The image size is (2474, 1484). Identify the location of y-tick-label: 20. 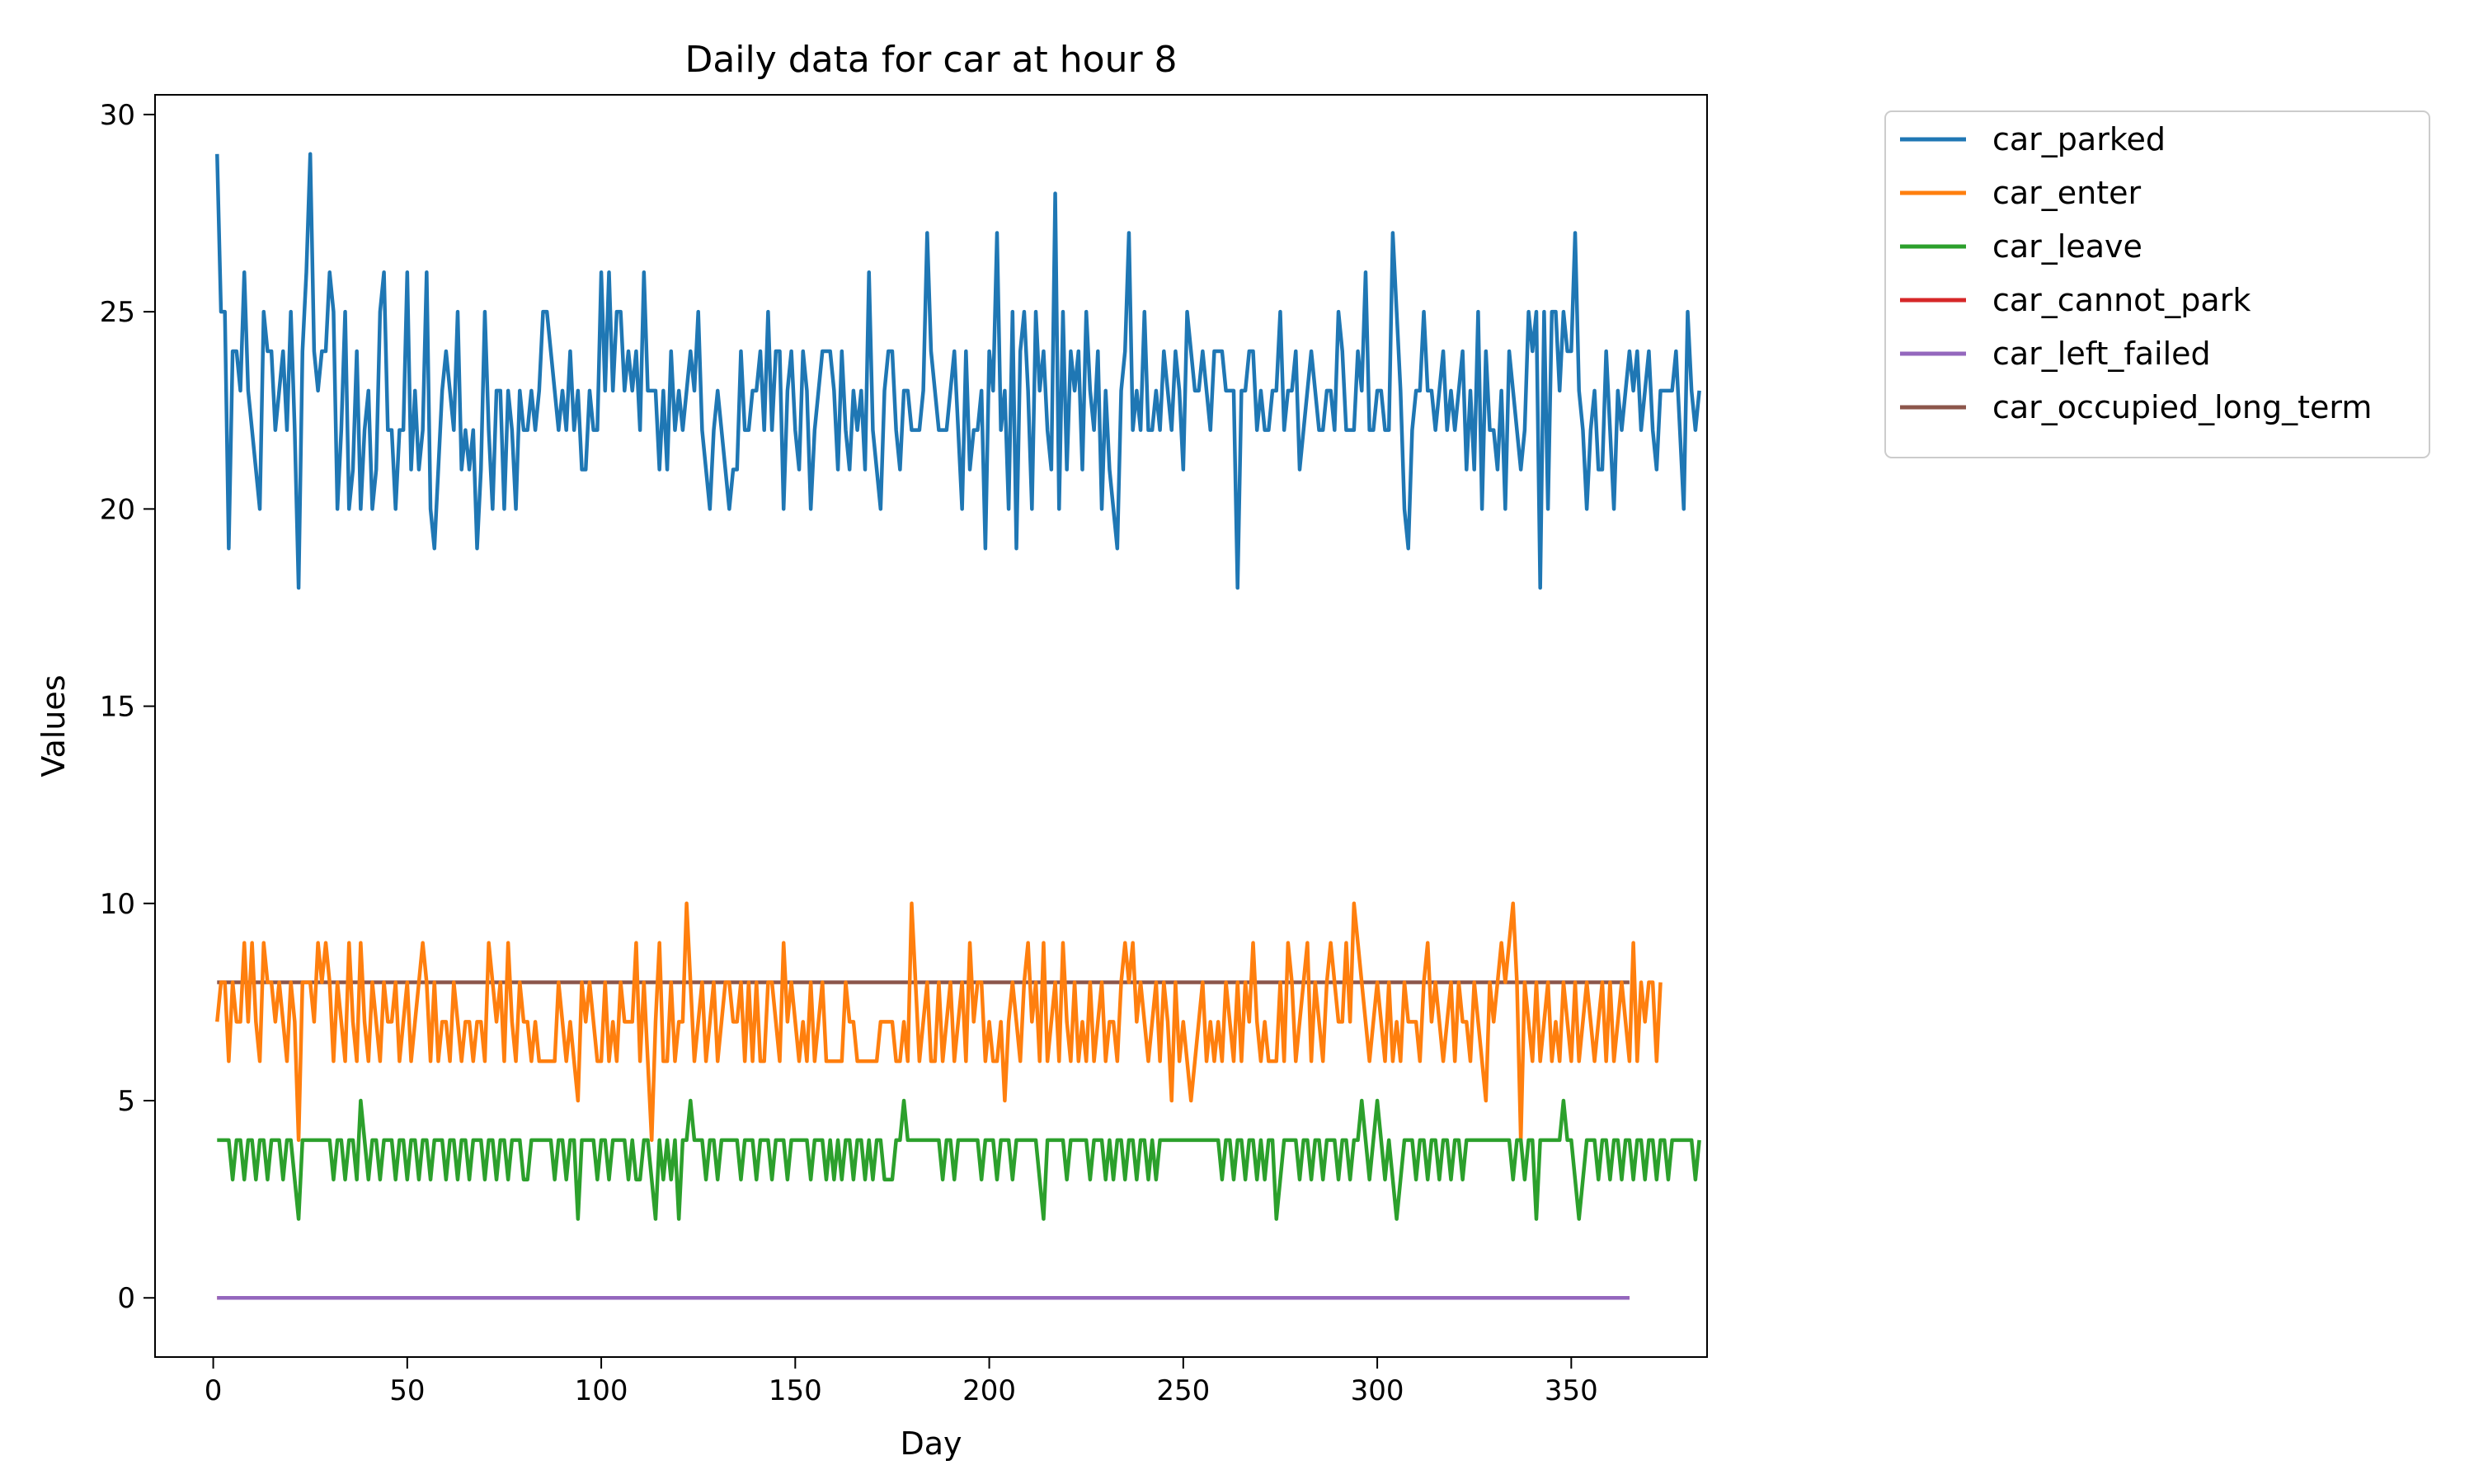
(117, 509).